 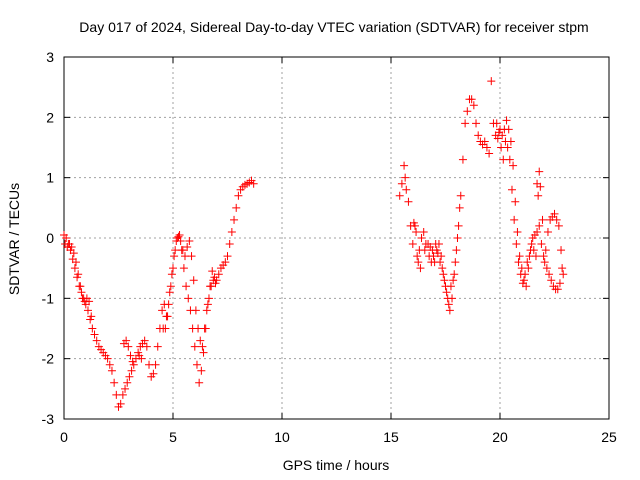 I want to click on y-tick-label: -3, so click(x=48, y=419).